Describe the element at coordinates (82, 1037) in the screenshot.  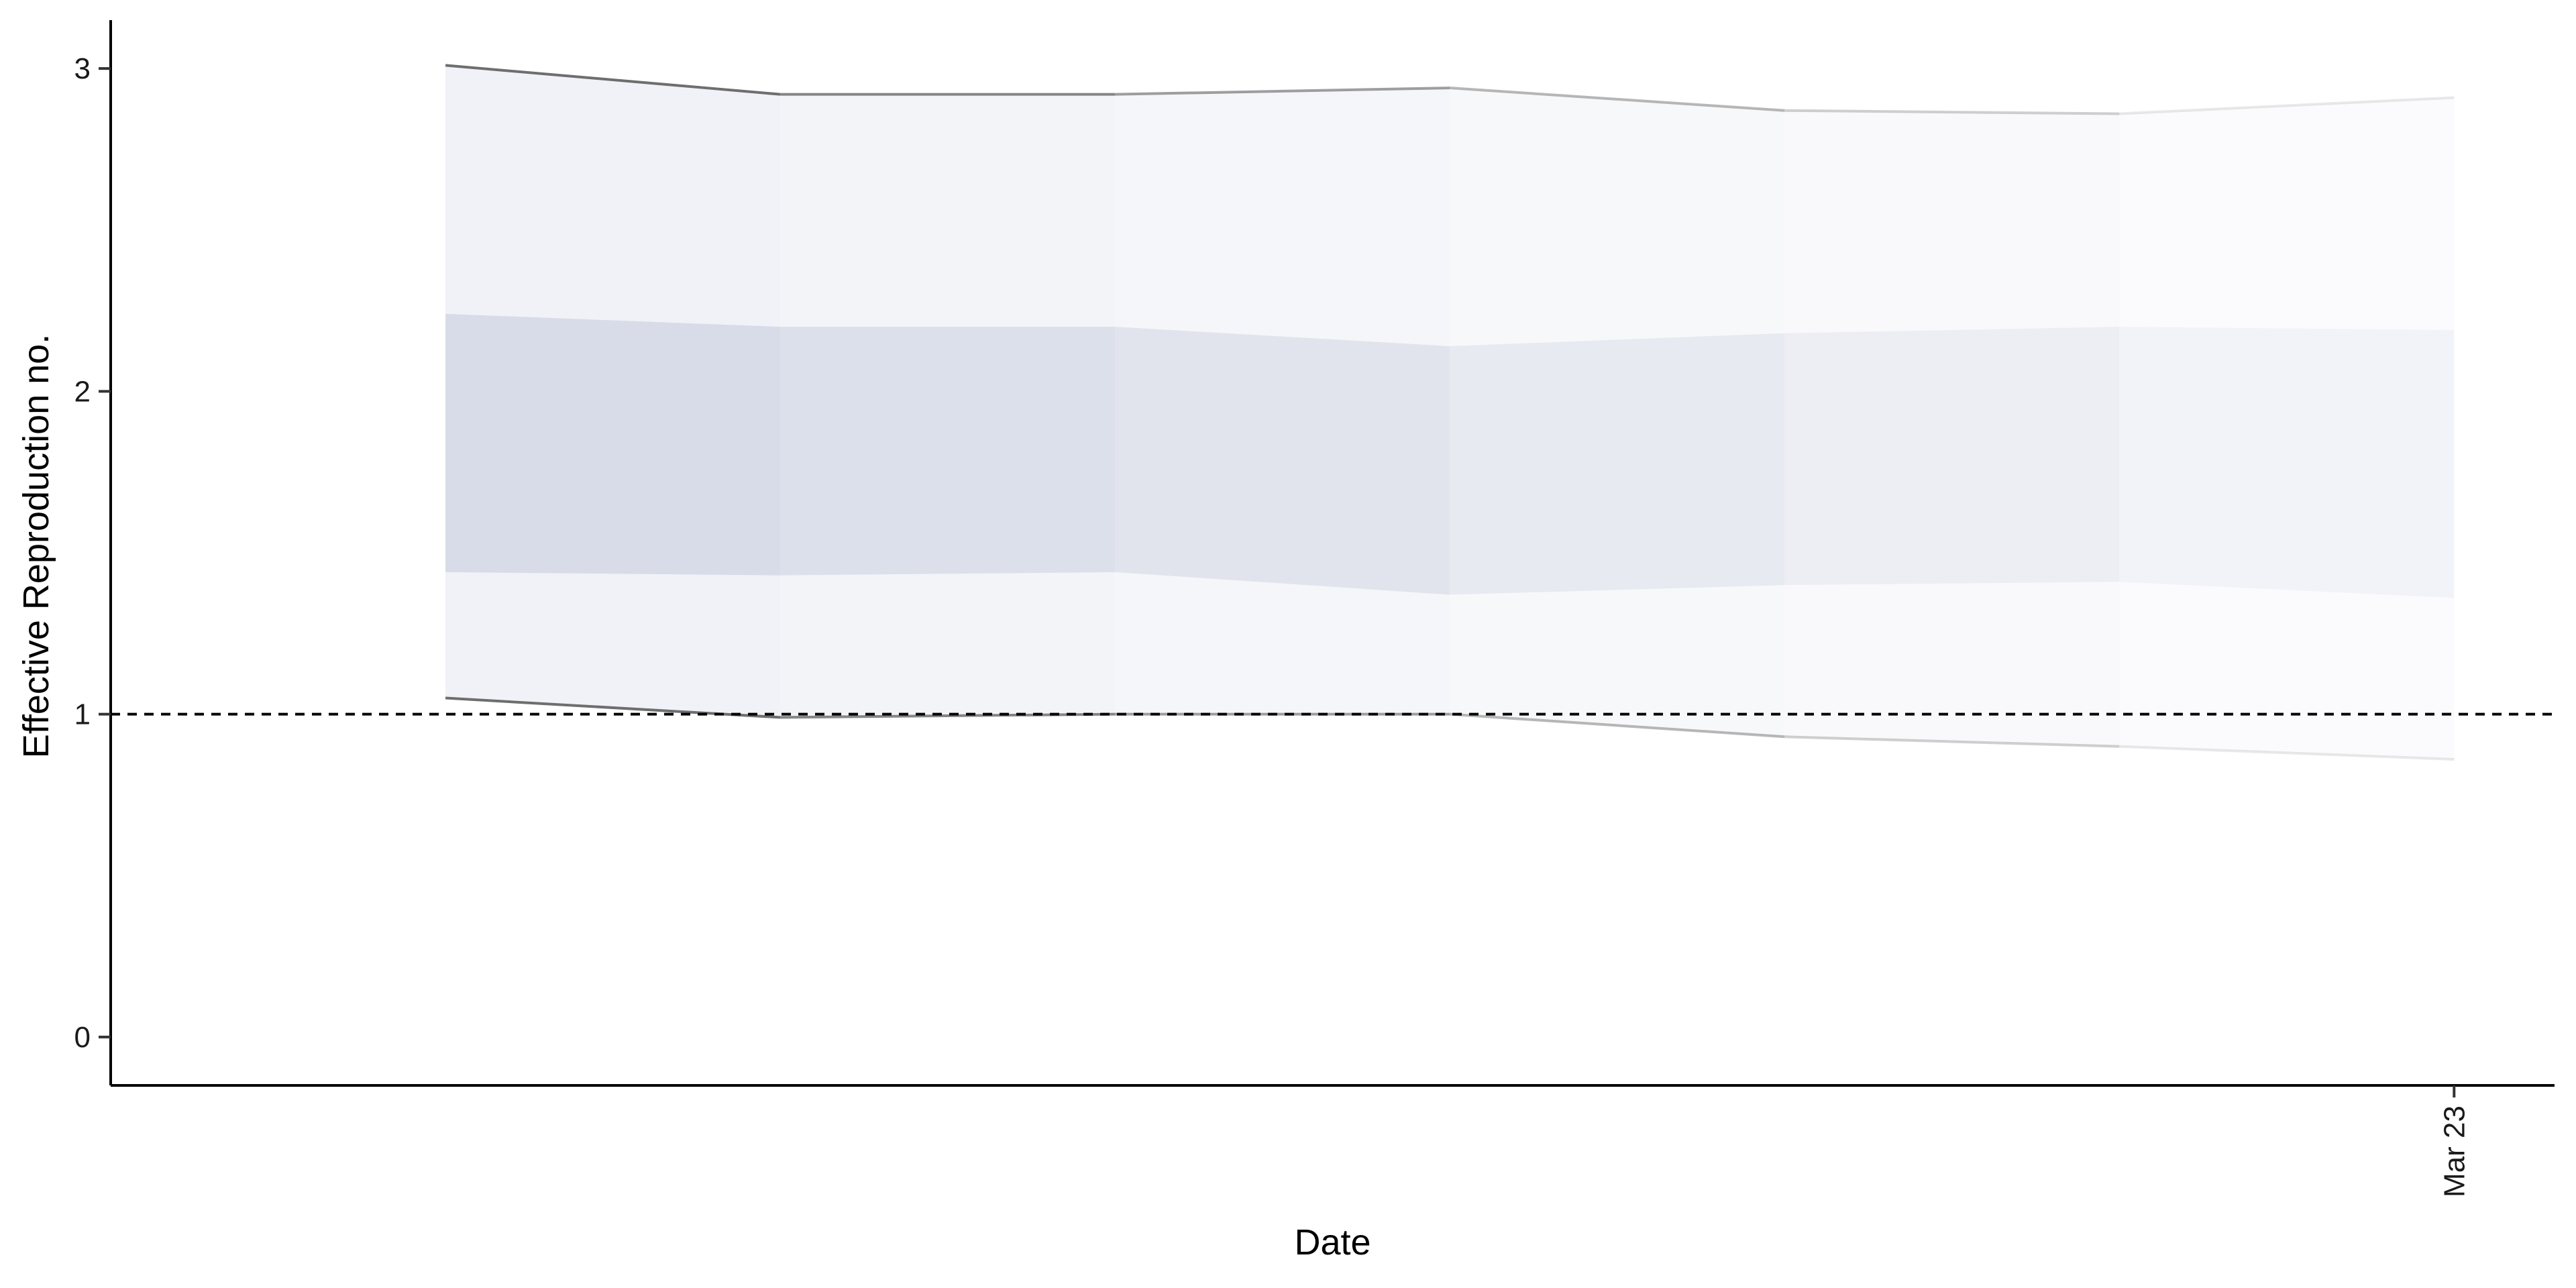
I see `y-tick-label-0: 0` at that location.